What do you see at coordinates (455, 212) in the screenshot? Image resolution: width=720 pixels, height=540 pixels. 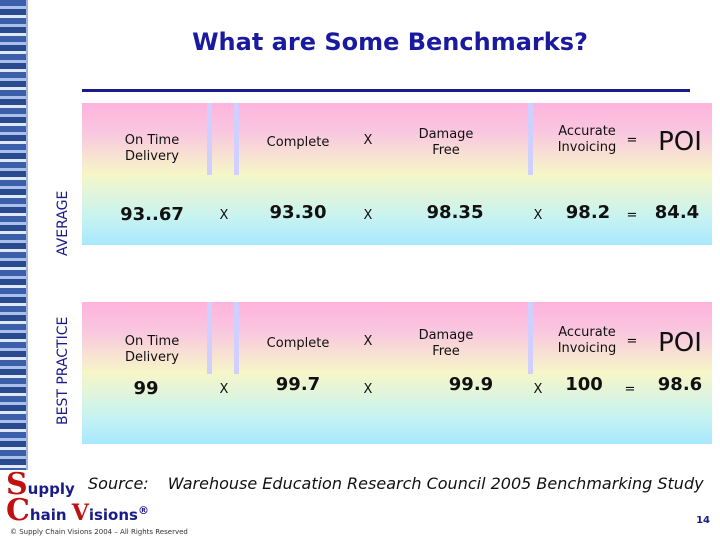 I see `value-damage-free: 98.35` at bounding box center [455, 212].